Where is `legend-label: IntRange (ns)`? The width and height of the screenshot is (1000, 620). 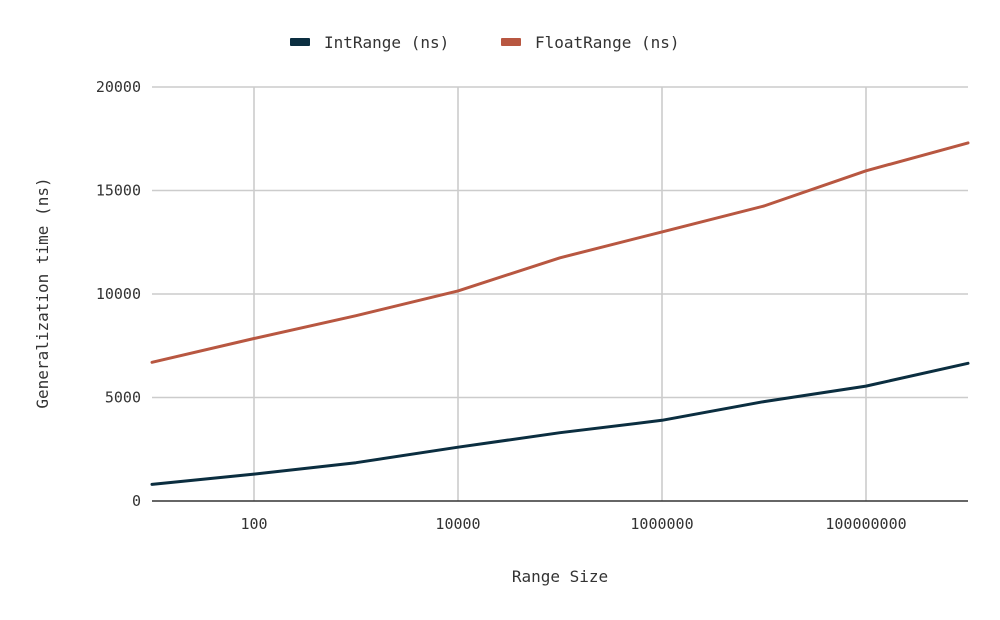
legend-label: IntRange (ns) is located at coordinates (386, 42).